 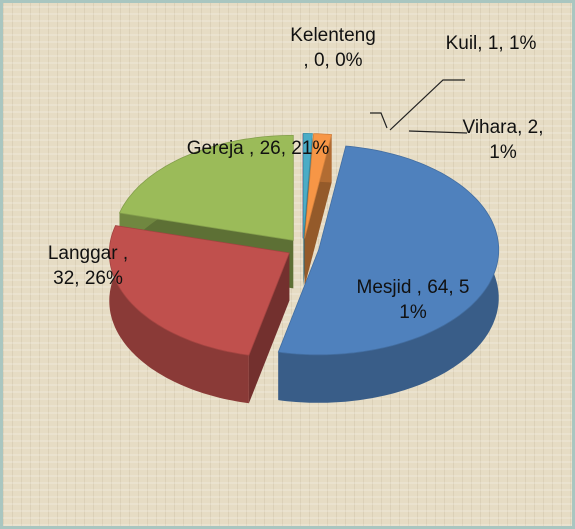 I want to click on data-label: Langgar , 32, 26%, so click(x=88, y=266).